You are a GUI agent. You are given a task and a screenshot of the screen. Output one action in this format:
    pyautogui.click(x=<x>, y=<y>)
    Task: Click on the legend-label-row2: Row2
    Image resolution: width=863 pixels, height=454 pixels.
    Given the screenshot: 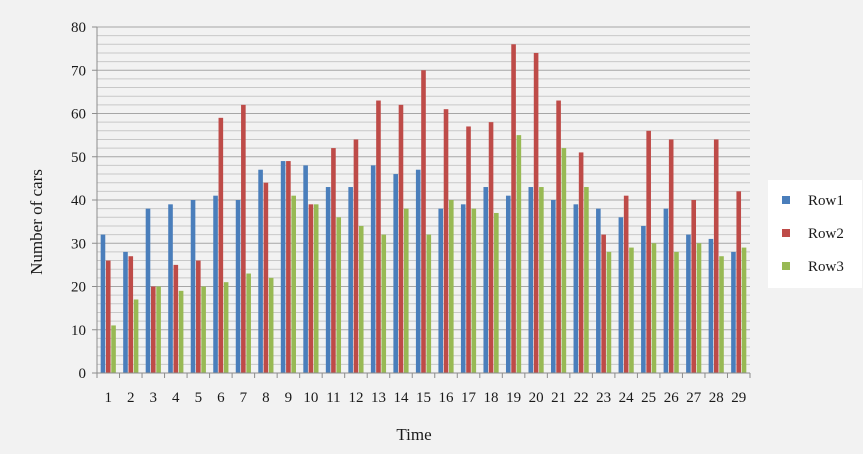 What is the action you would take?
    pyautogui.click(x=826, y=234)
    